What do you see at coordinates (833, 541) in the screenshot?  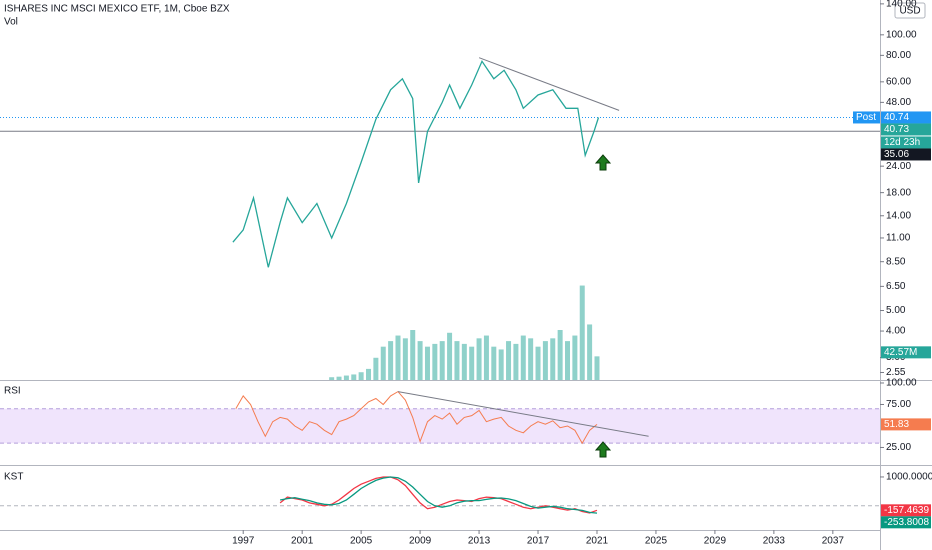 I see `x-tick-label: 2037` at bounding box center [833, 541].